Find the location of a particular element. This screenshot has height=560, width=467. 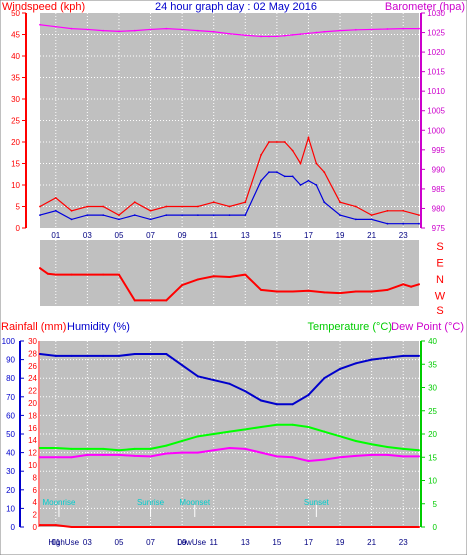

humidity-tick-label: 30 is located at coordinates (10, 471).